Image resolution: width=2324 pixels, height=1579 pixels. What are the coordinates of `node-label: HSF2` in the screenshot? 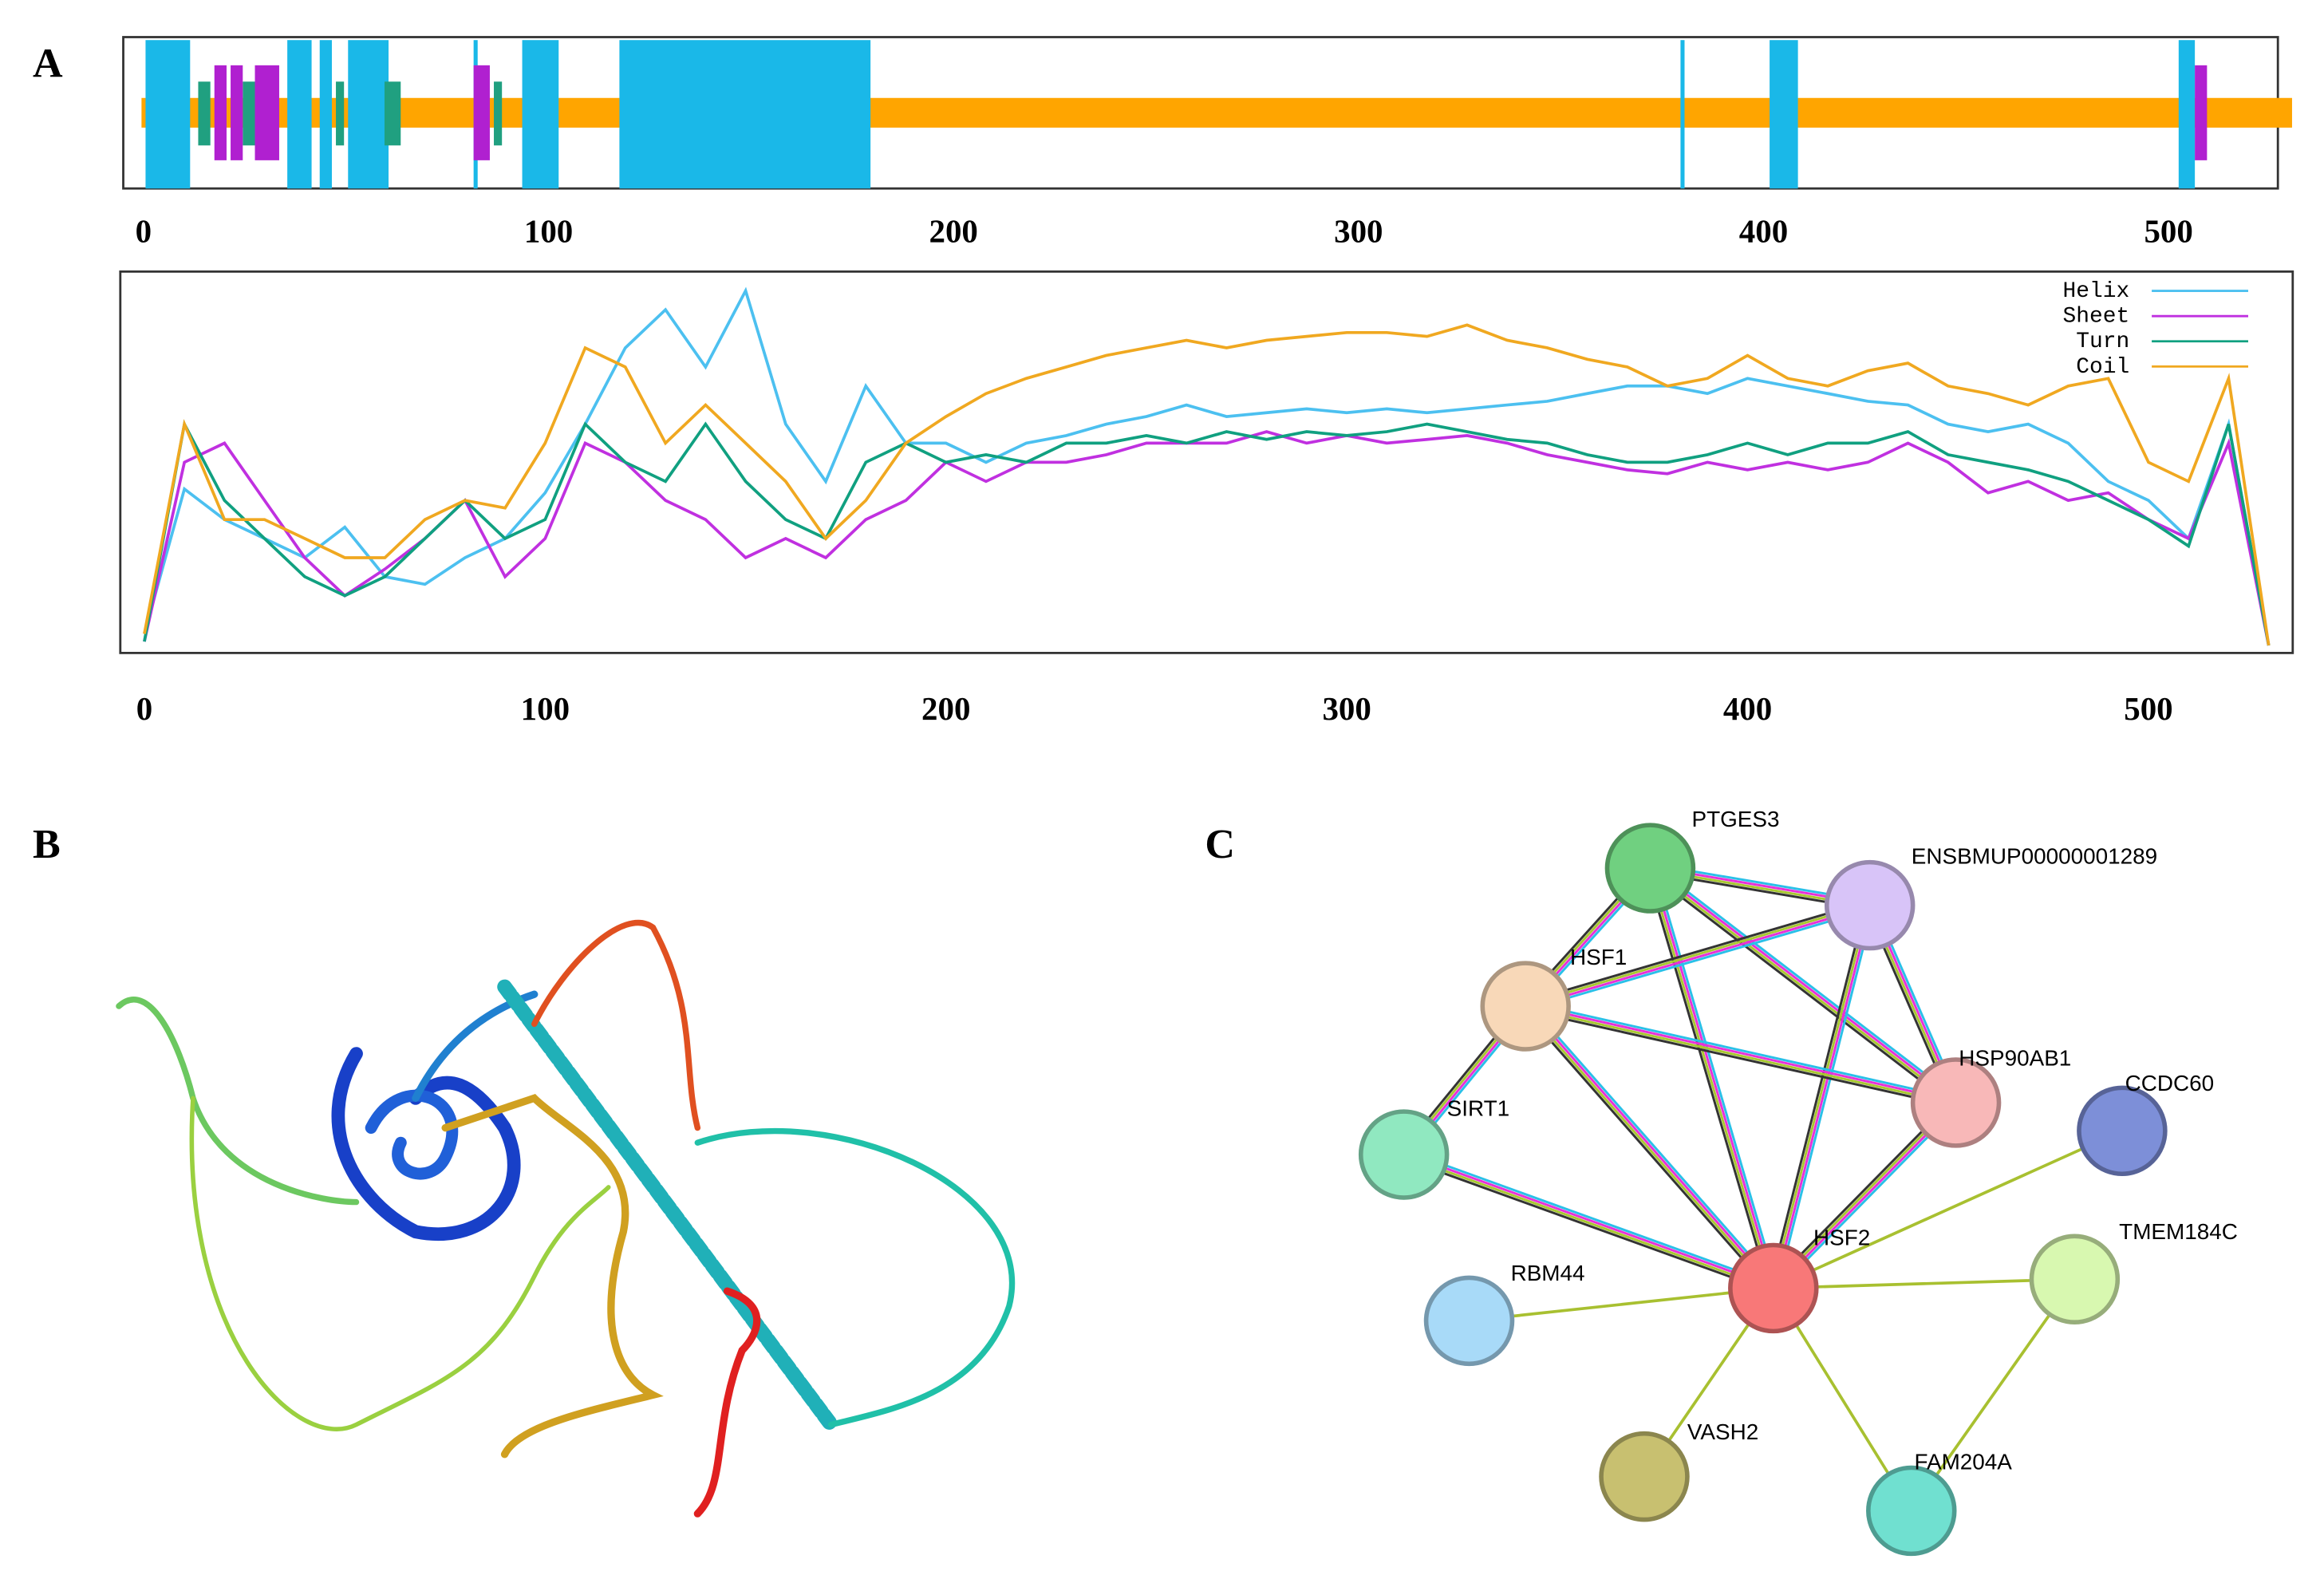 It's located at (1841, 1238).